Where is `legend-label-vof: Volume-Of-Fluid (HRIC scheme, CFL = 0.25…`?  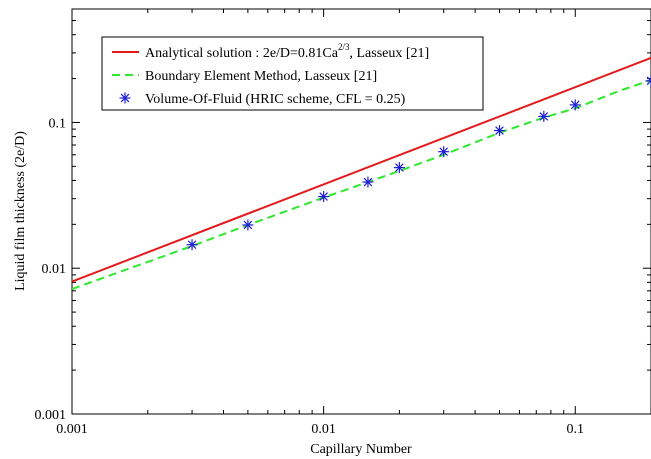 legend-label-vof: Volume-Of-Fluid (HRIC scheme, CFL = 0.25… is located at coordinates (275, 99).